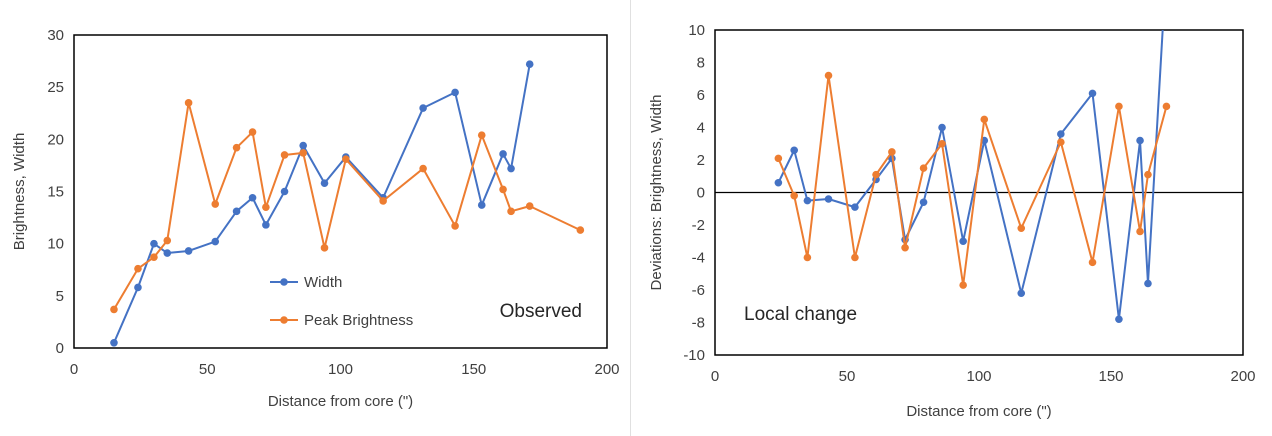  I want to click on legend-label-width: Width, so click(323, 282).